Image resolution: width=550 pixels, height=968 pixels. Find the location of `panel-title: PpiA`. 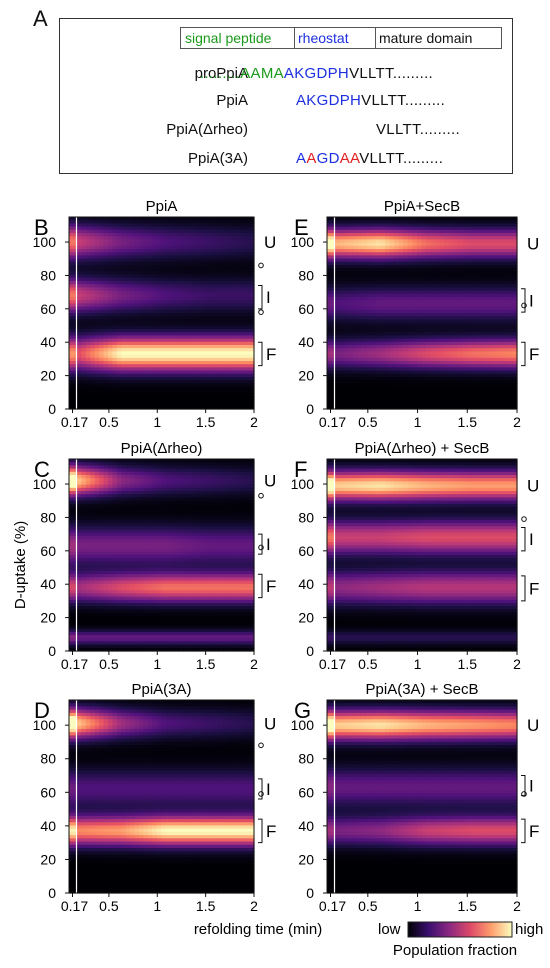

panel-title: PpiA is located at coordinates (162, 206).